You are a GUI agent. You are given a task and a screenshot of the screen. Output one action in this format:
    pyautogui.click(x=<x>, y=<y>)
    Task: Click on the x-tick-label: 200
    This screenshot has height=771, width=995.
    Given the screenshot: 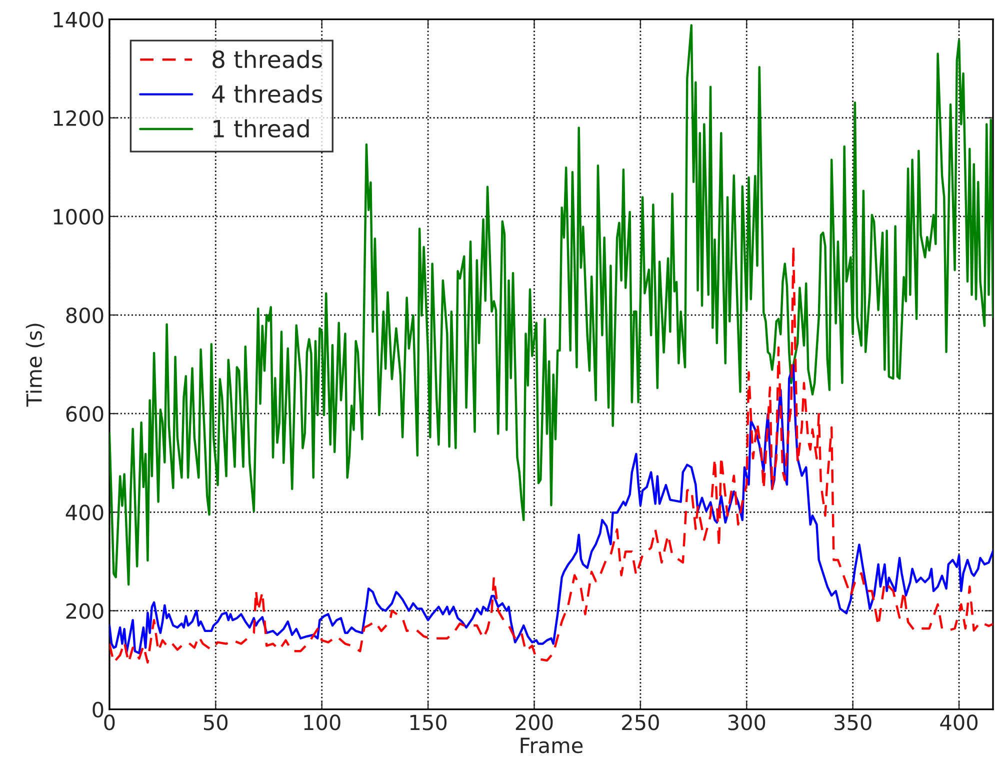 What is the action you would take?
    pyautogui.click(x=534, y=722)
    